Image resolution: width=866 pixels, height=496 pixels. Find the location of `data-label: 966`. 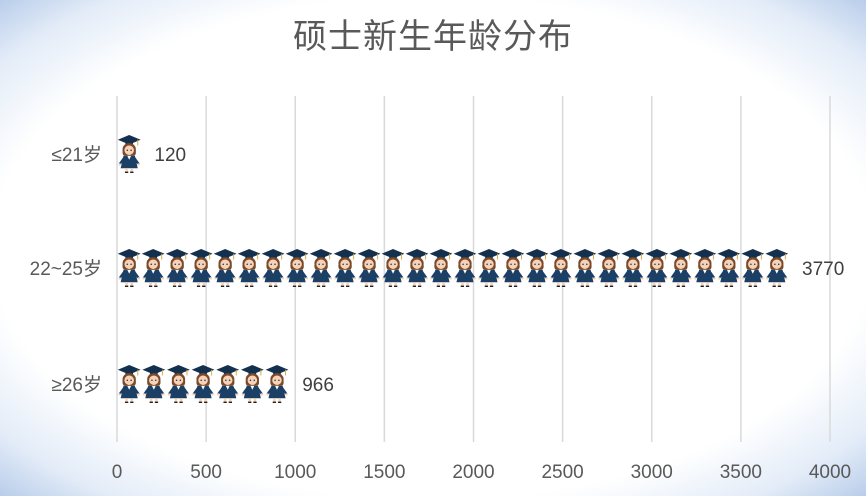

data-label: 966 is located at coordinates (318, 385).